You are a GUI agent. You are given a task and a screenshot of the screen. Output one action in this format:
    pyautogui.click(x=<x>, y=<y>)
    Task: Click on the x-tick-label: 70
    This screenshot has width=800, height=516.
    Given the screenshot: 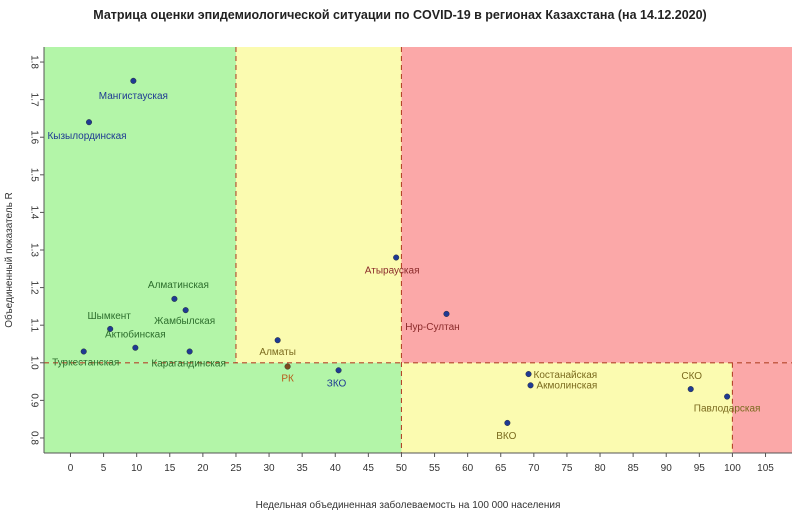 What is the action you would take?
    pyautogui.click(x=534, y=468)
    